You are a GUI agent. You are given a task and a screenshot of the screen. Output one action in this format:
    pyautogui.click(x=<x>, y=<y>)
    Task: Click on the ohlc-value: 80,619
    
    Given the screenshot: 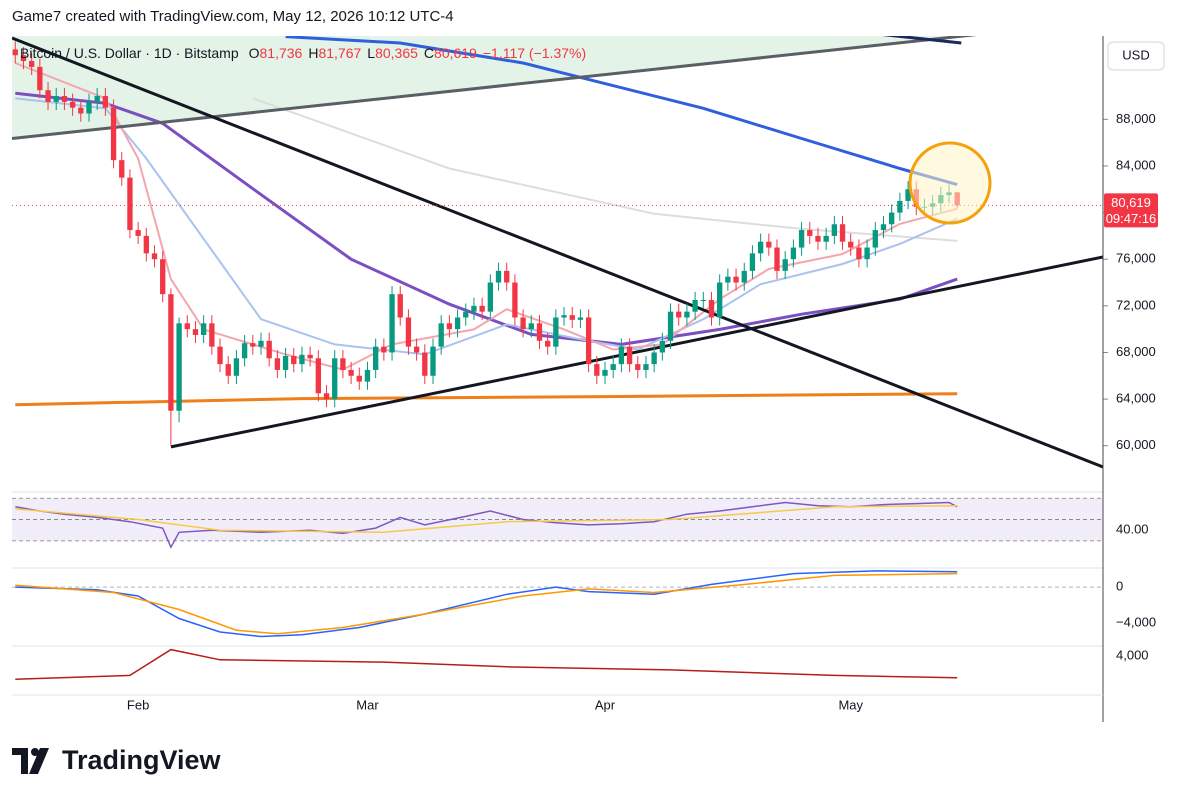 What is the action you would take?
    pyautogui.click(x=455, y=53)
    